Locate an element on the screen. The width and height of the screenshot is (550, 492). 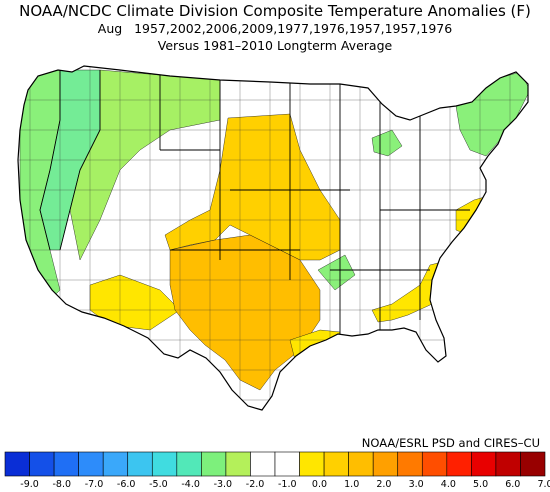
color-scale-label: -2.0 is located at coordinates (255, 484).